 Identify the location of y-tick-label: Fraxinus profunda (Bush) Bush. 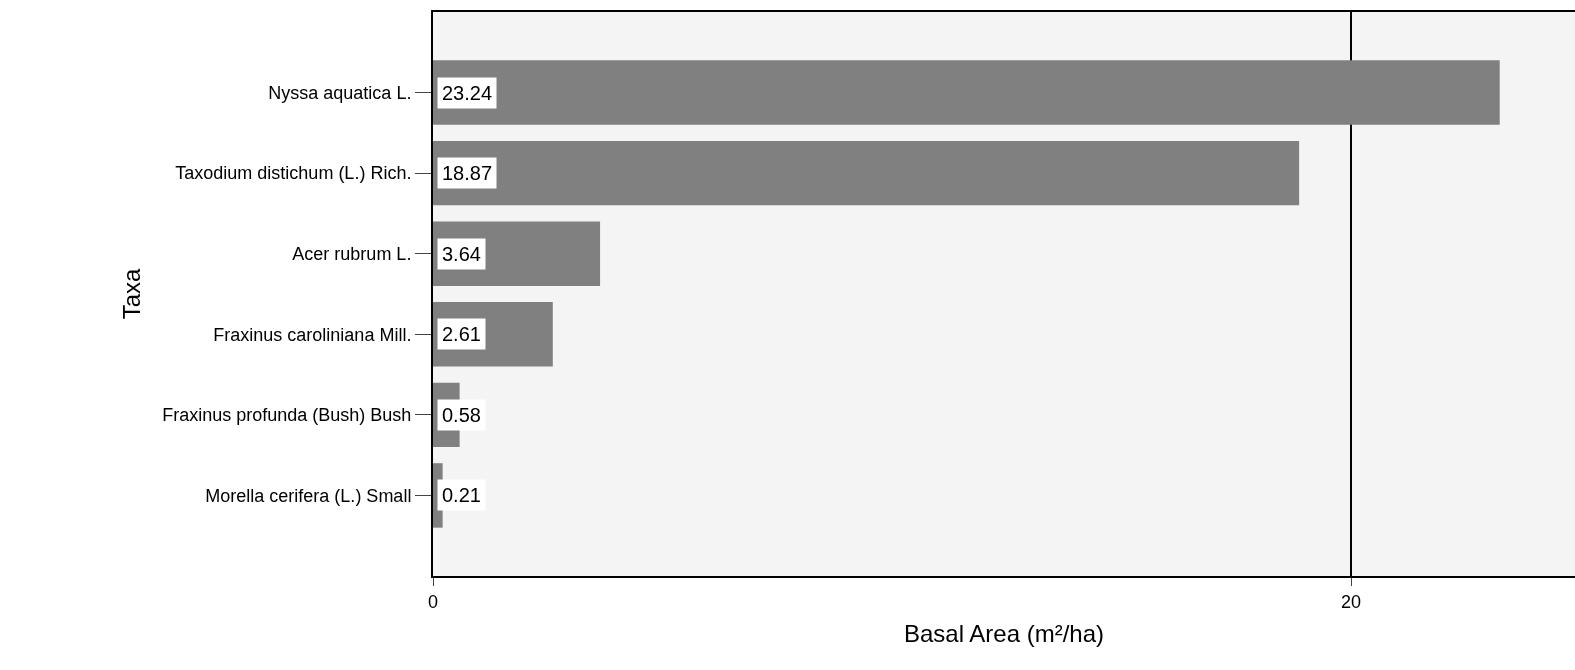
(287, 415).